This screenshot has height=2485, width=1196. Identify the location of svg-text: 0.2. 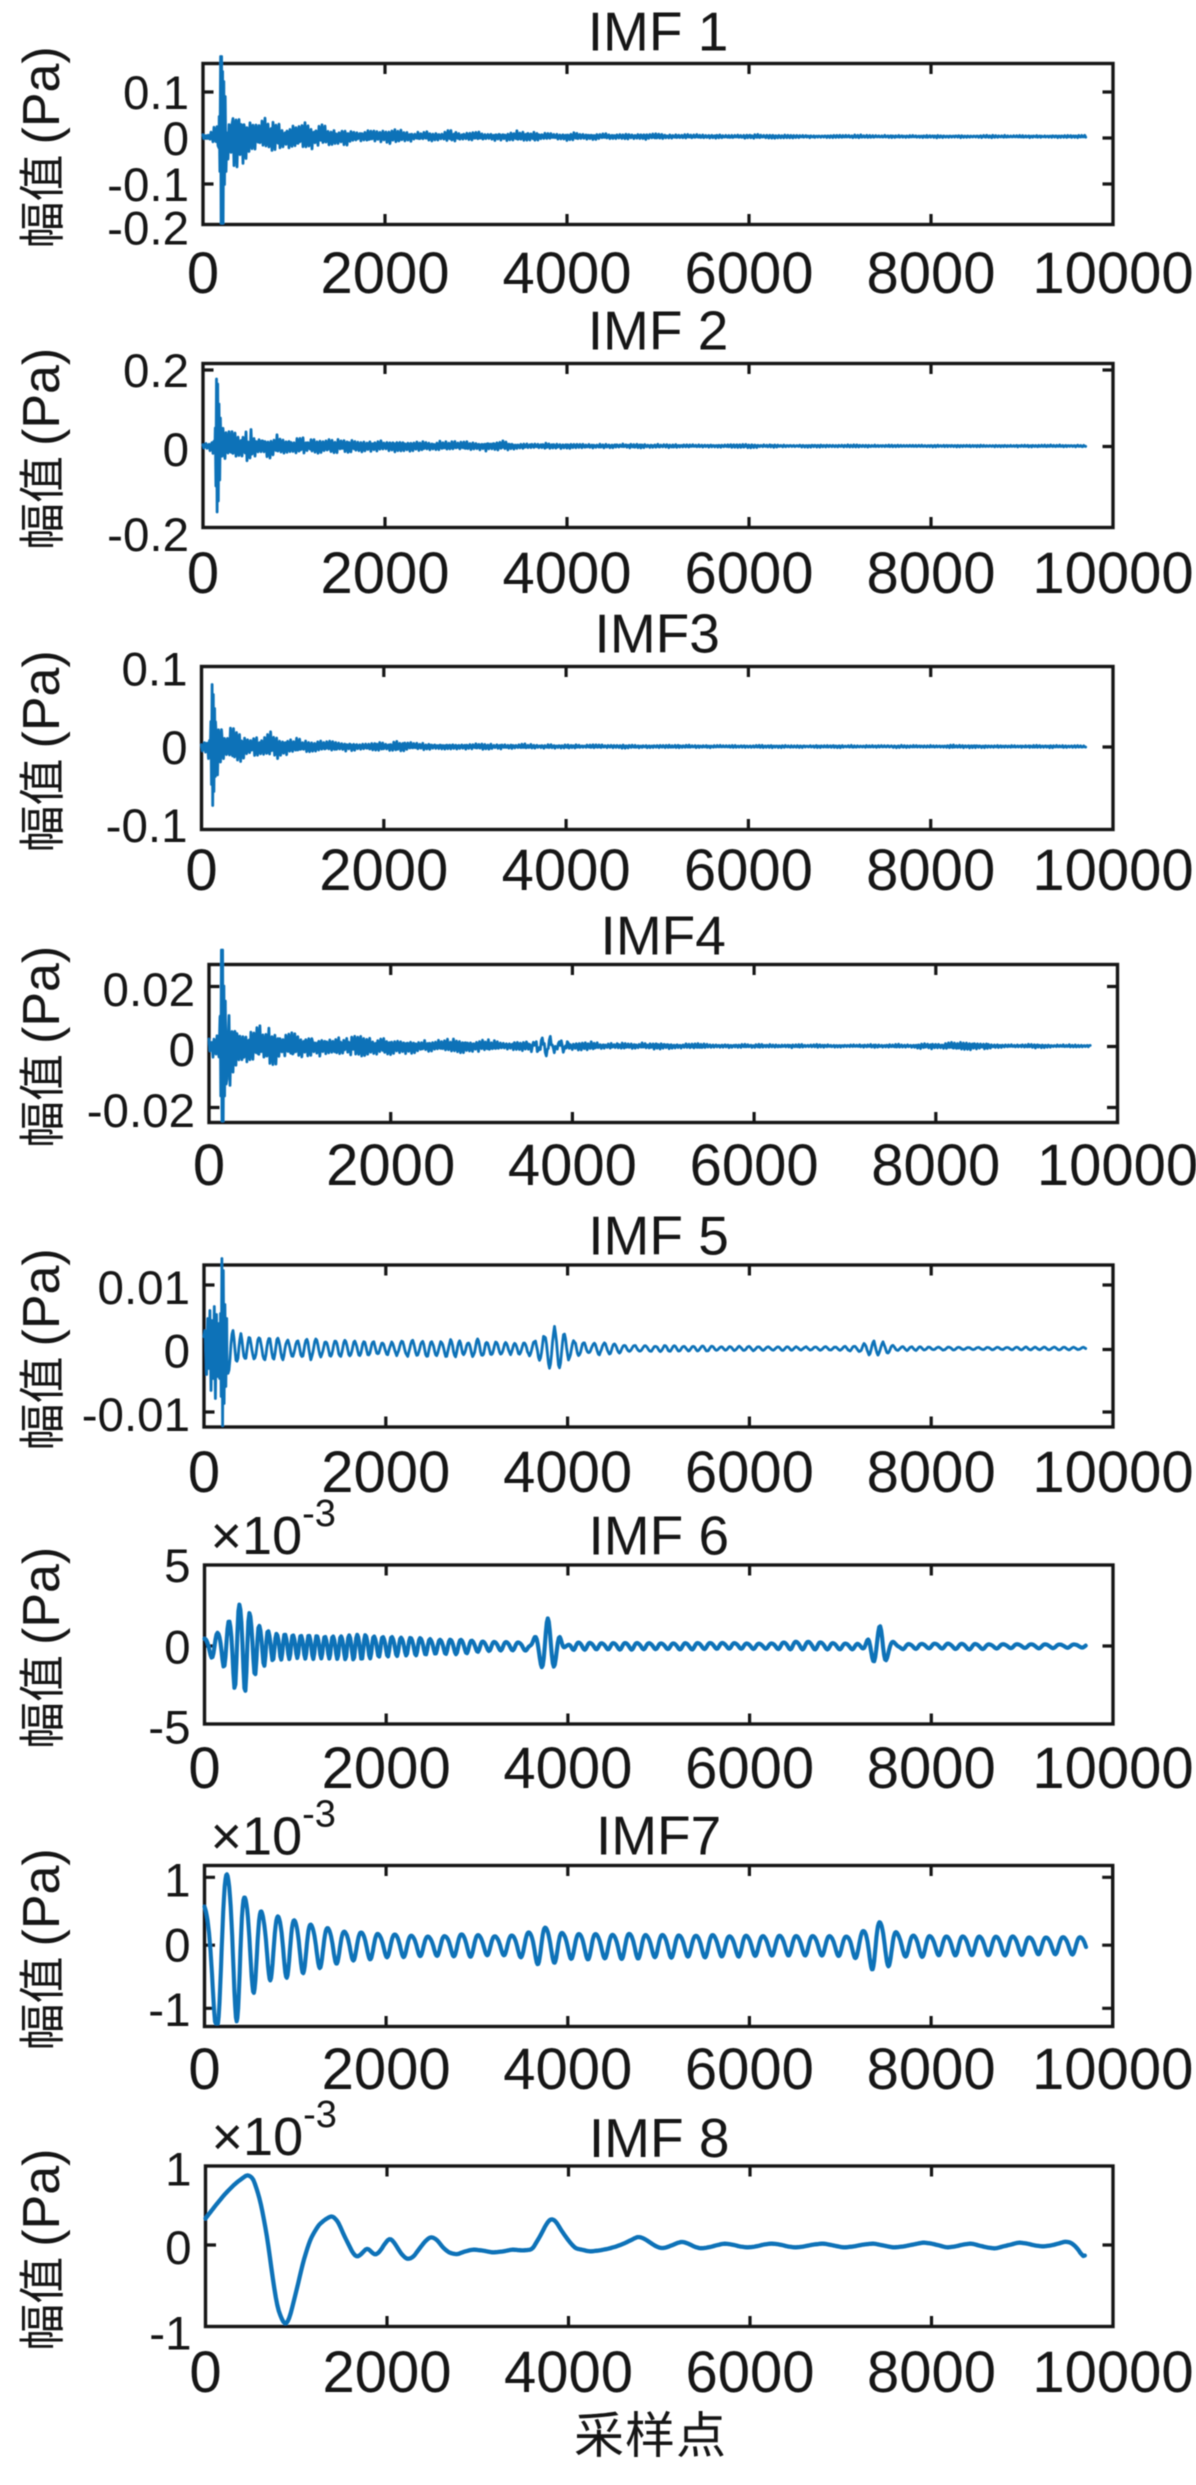
(156, 371).